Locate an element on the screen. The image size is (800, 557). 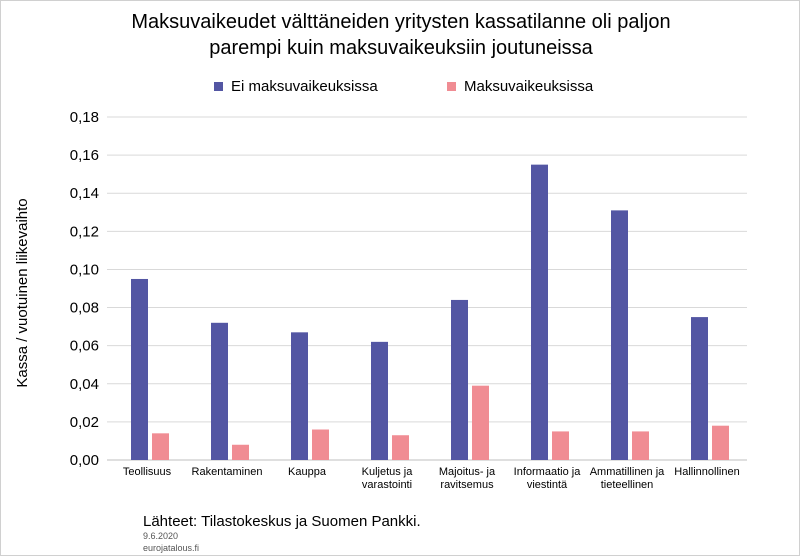
y-tick-label: 0,00 is located at coordinates (84, 460).